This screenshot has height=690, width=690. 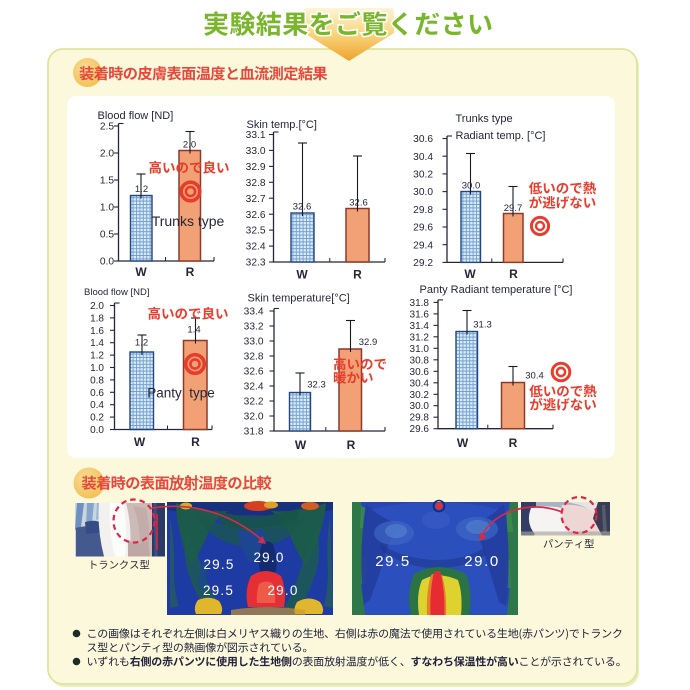 What do you see at coordinates (568, 543) in the screenshot?
I see `svg-text: パンティ型` at bounding box center [568, 543].